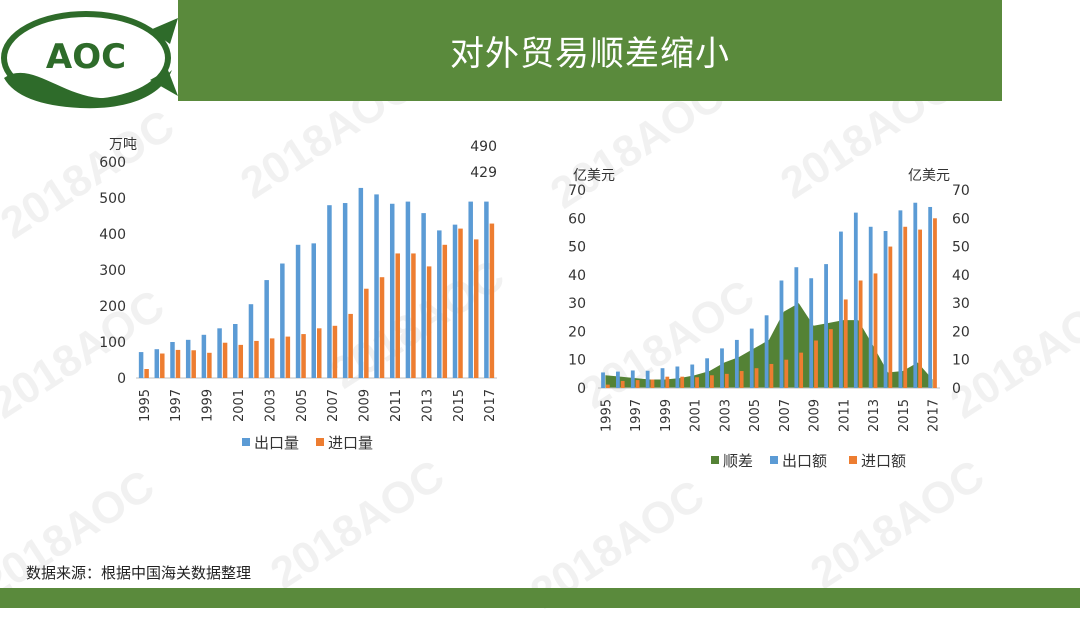 Image resolution: width=1080 pixels, height=619 pixels. What do you see at coordinates (715, 460) in the screenshot?
I see `legend-swatch-surplus` at bounding box center [715, 460].